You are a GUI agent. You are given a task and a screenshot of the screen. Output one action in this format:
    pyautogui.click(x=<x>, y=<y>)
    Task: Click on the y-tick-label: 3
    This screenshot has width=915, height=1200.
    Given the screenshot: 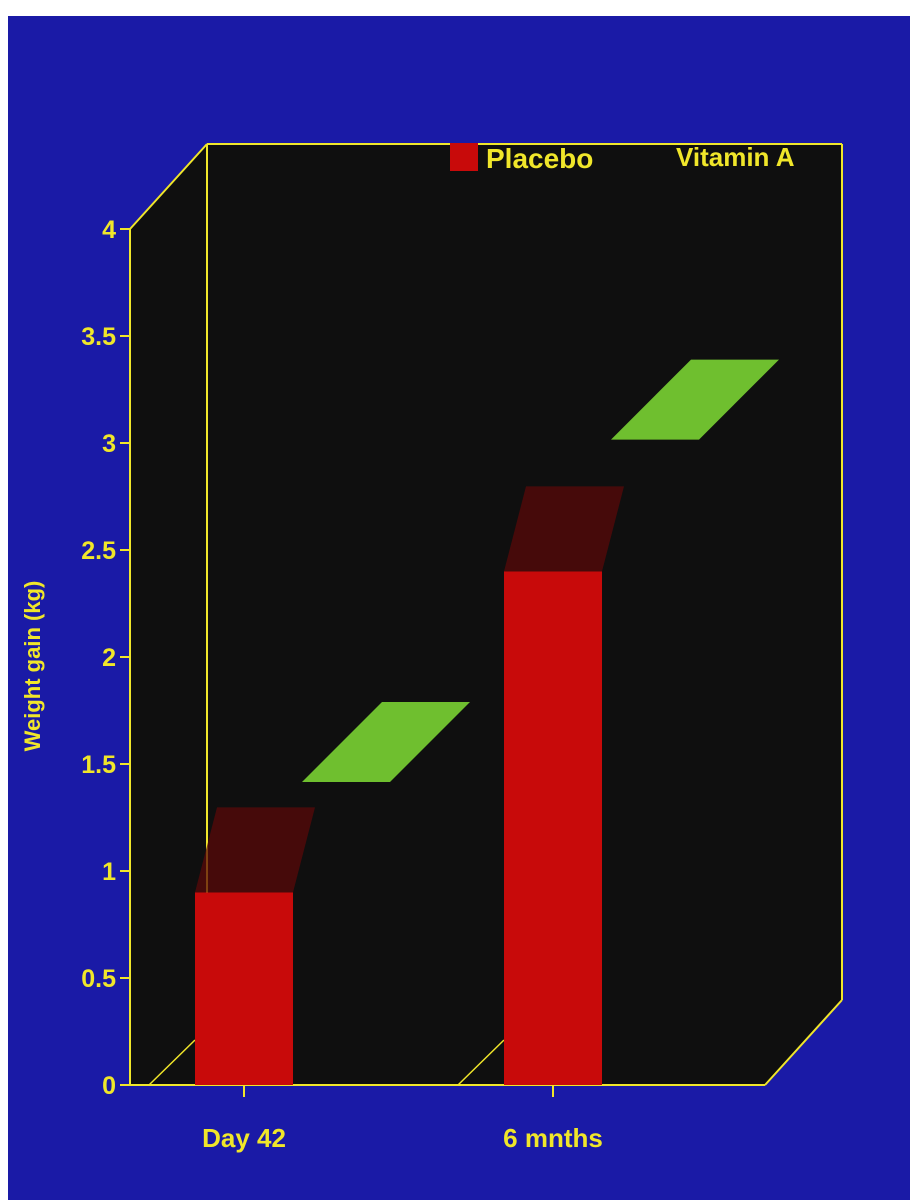 What is the action you would take?
    pyautogui.click(x=109, y=444)
    